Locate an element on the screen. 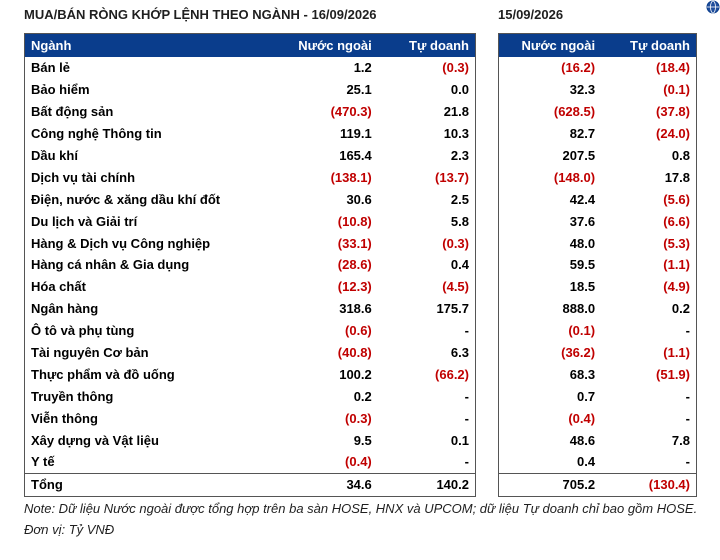  sector-name: Hóa chất is located at coordinates (58, 287).